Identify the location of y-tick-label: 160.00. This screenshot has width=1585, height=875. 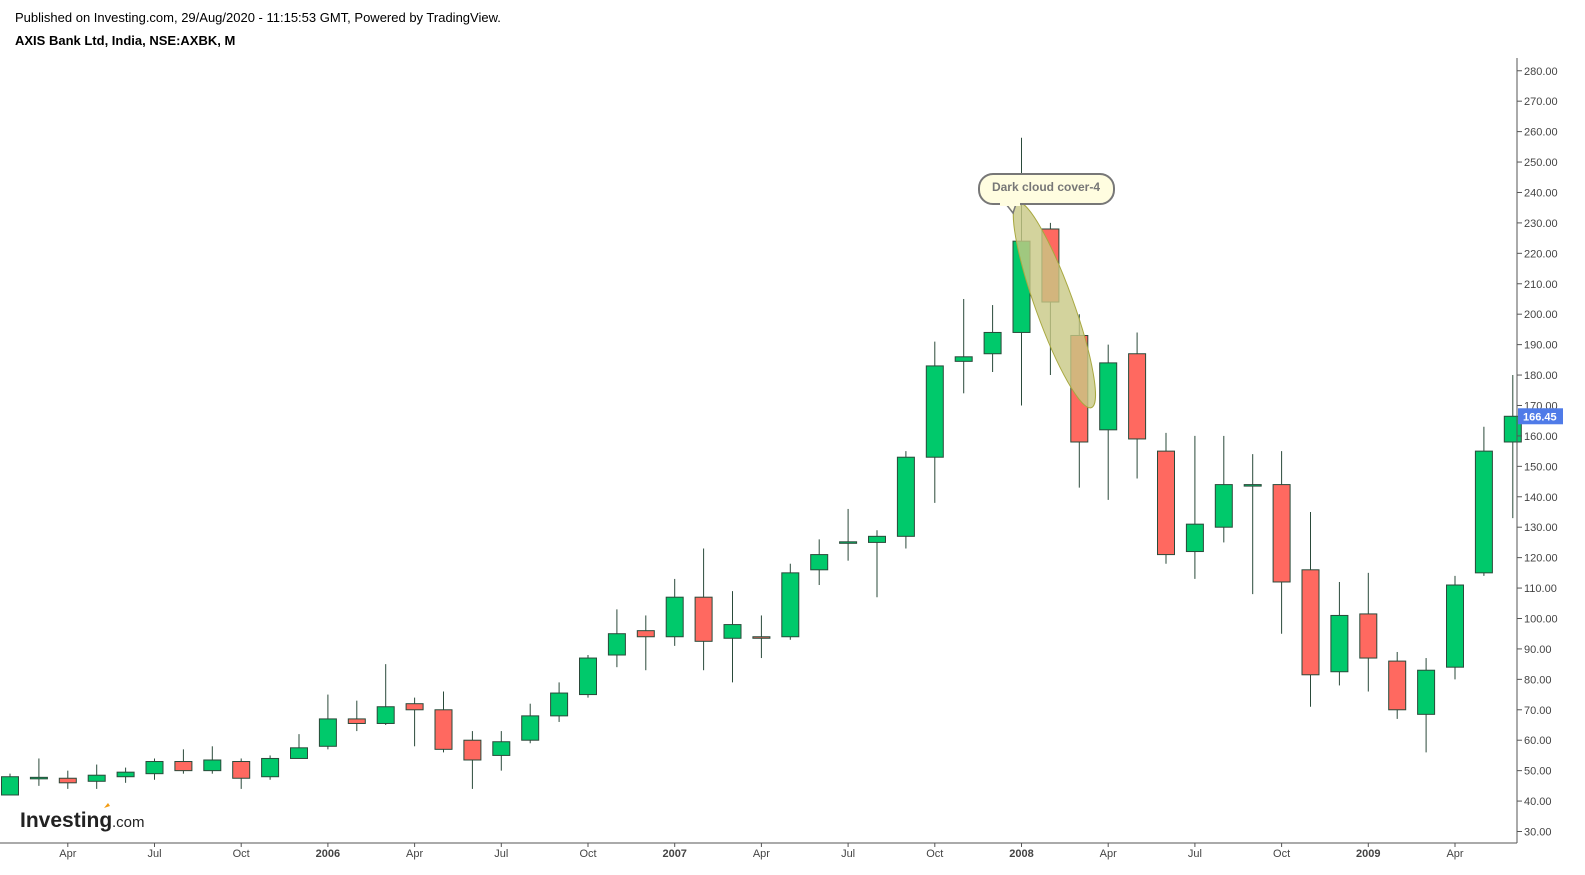
(1541, 437).